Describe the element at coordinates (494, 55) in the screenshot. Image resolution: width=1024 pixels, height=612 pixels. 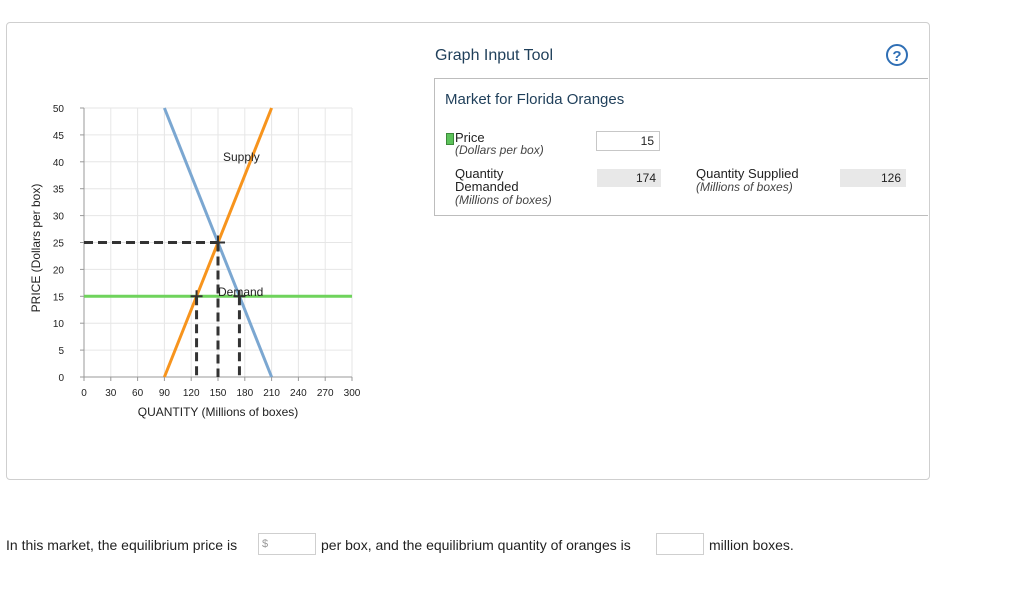
I see `tool-title: Graph Input Tool` at that location.